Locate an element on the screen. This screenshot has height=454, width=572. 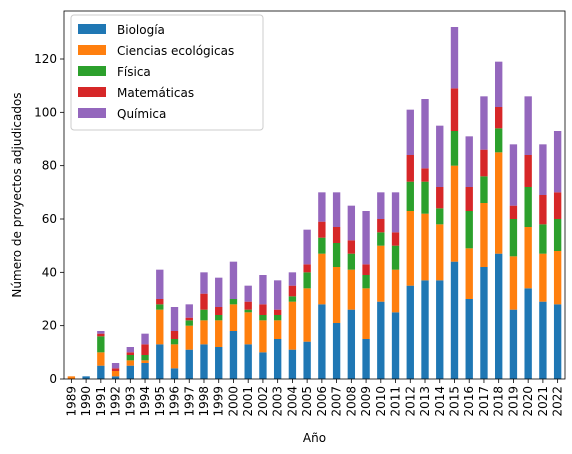
x-tick-label: 2014 is located at coordinates (440, 401).